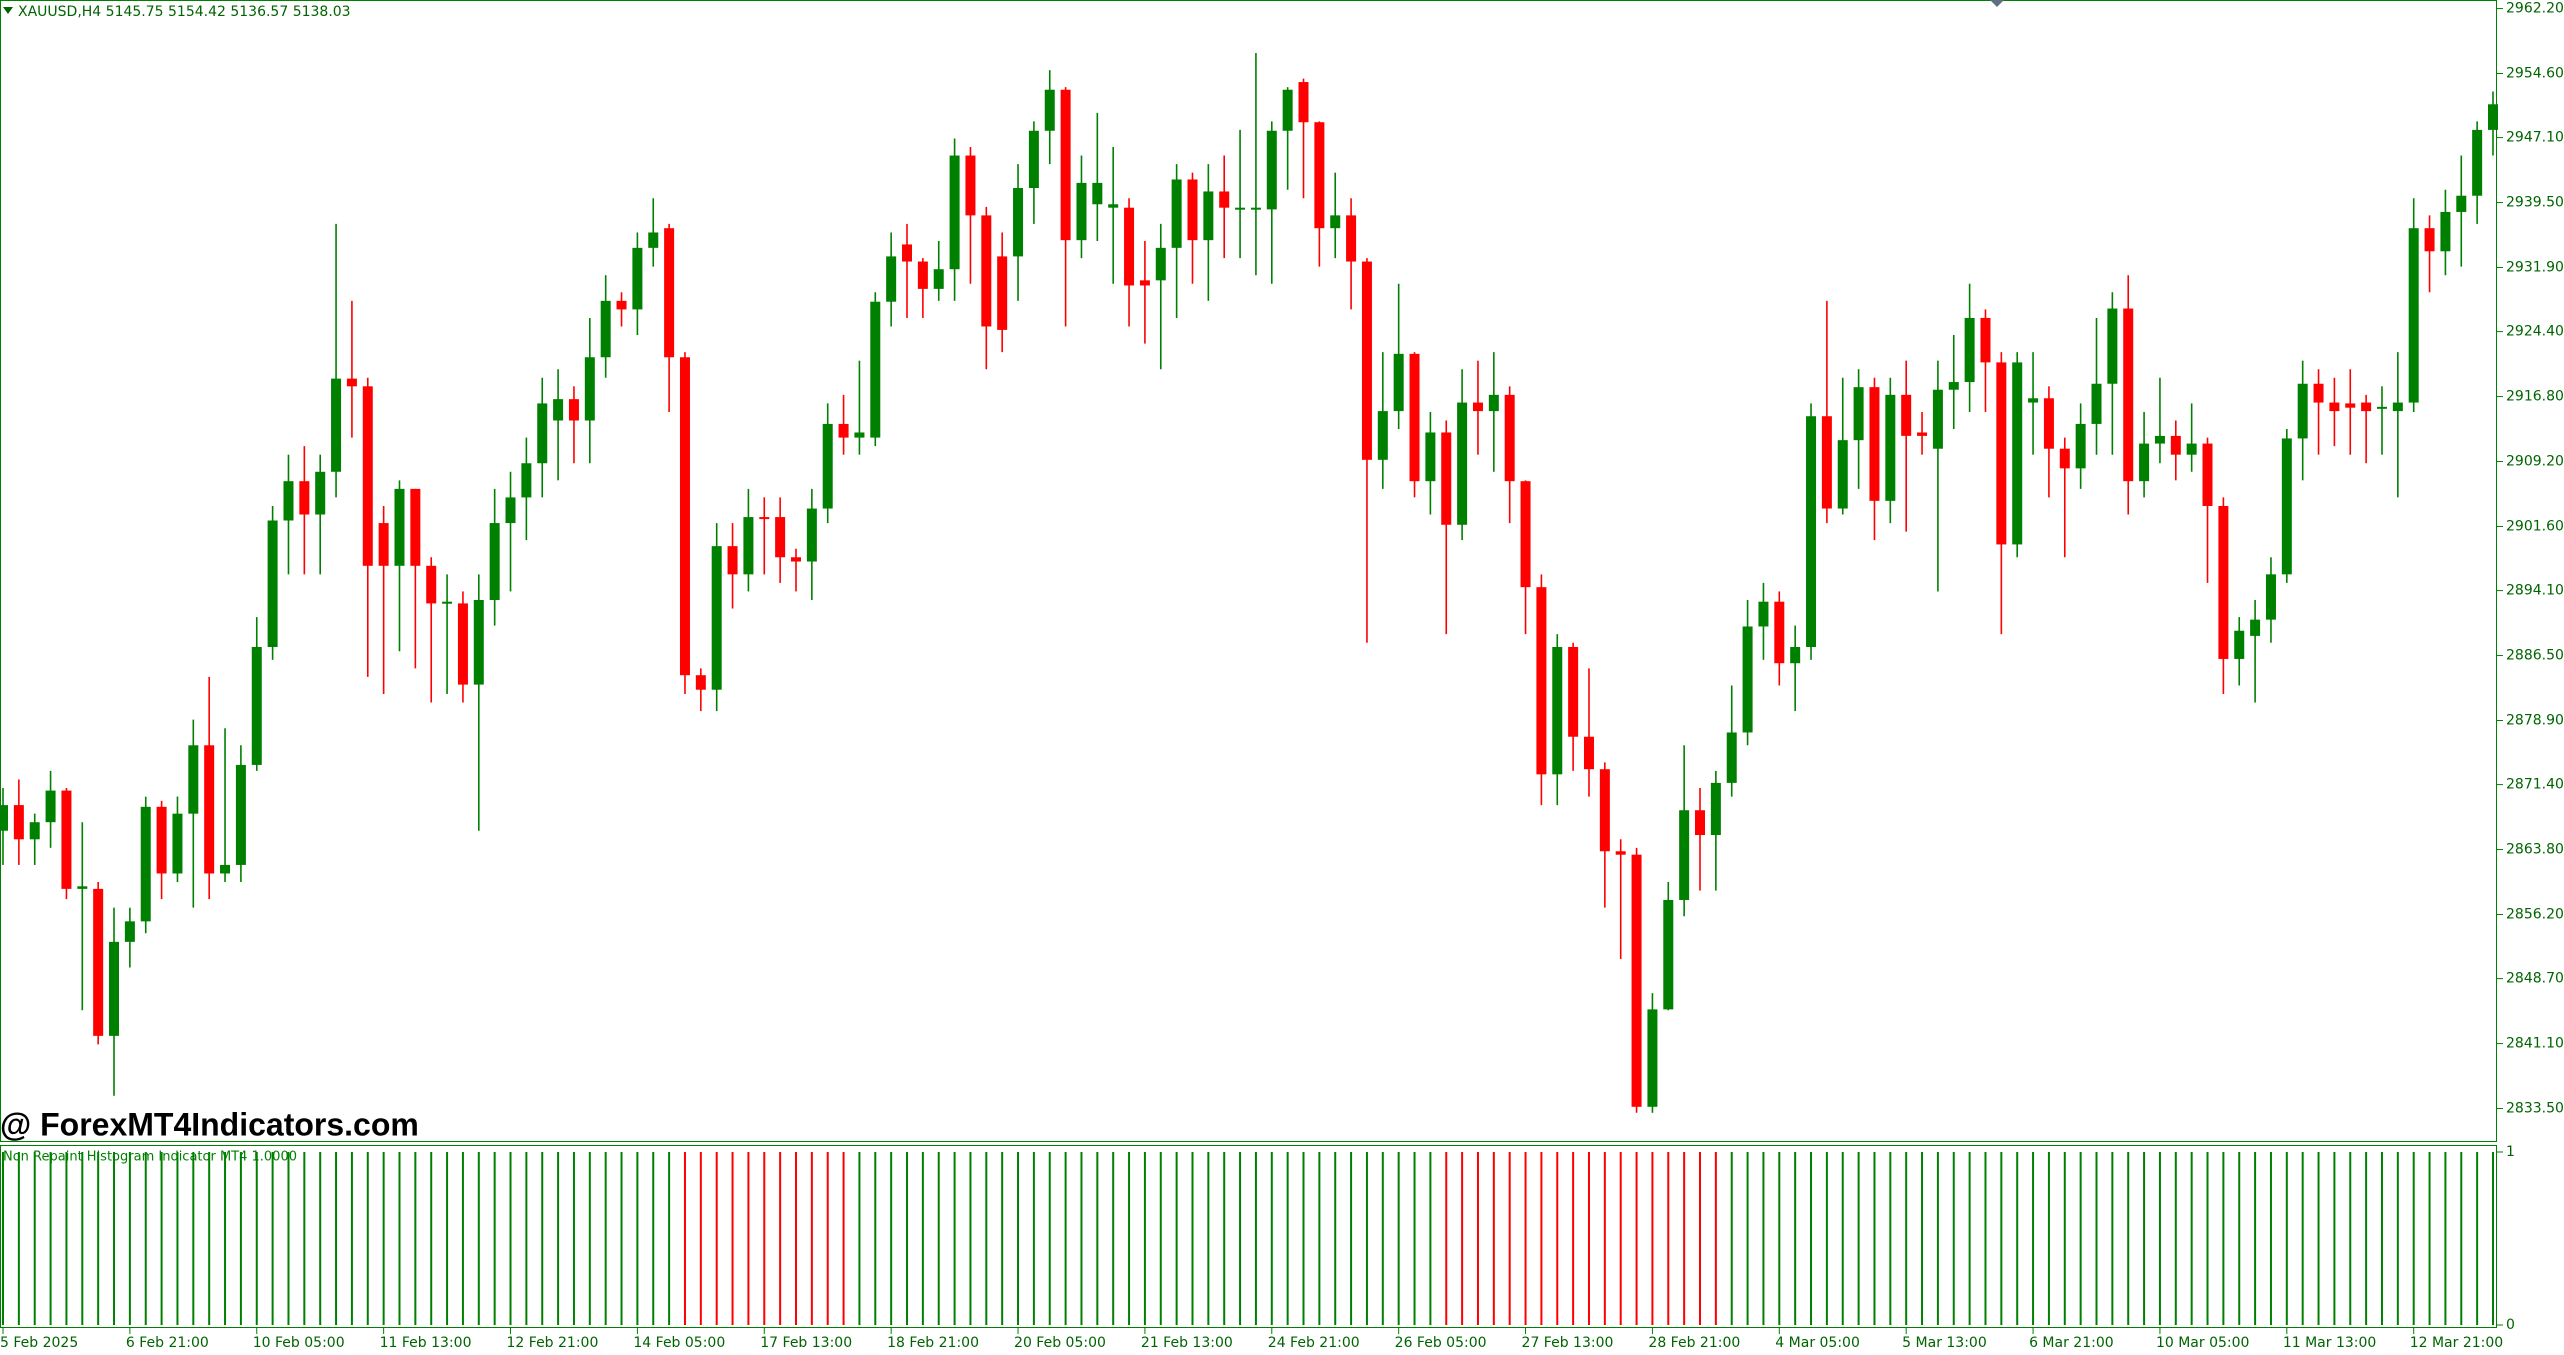 The height and width of the screenshot is (1355, 2564). What do you see at coordinates (1060, 1343) in the screenshot?
I see `x-tick-label: 20 Feb 05:00` at bounding box center [1060, 1343].